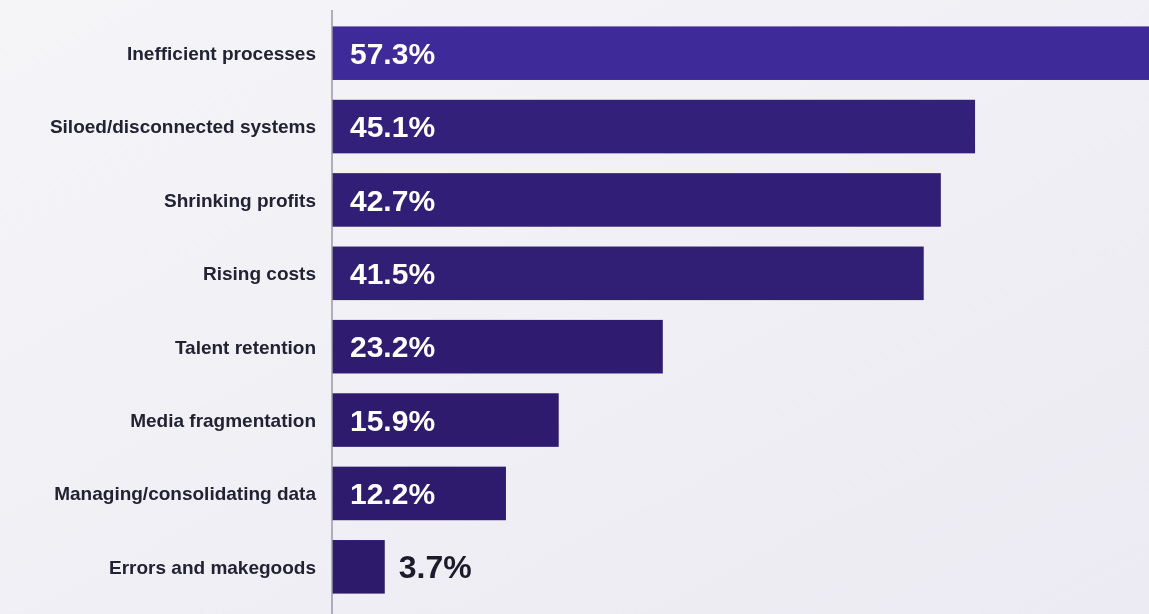 The height and width of the screenshot is (614, 1149). I want to click on data-label: 3.7%, so click(435, 567).